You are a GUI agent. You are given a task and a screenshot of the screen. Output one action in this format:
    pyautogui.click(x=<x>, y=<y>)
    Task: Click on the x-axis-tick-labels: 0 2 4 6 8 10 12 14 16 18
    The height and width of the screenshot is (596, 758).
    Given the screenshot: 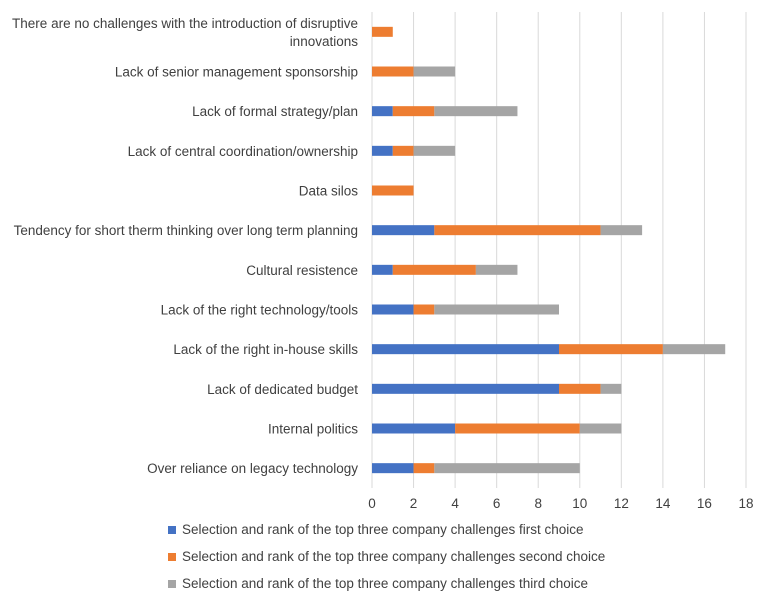 What is the action you would take?
    pyautogui.click(x=560, y=503)
    